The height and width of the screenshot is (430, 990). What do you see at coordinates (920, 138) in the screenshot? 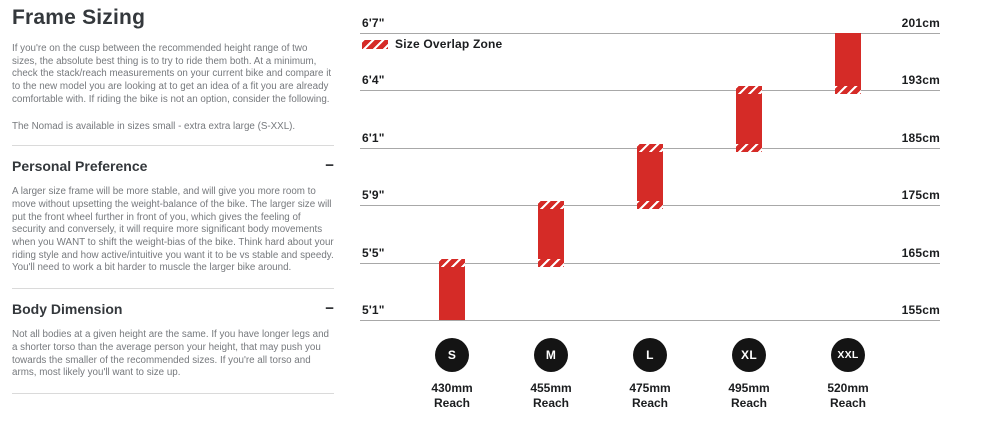
I see `axis-label-height-cm: 185cm` at bounding box center [920, 138].